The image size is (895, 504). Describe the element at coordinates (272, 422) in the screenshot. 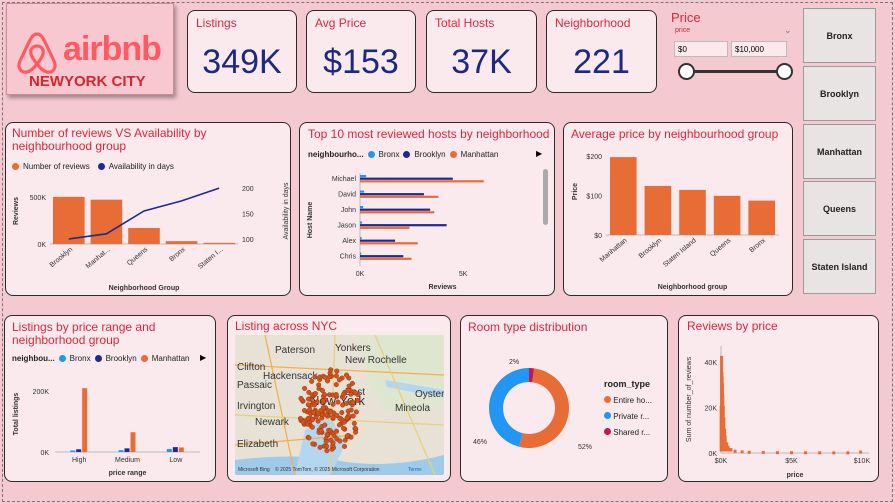

I see `map-place-label: Newark` at that location.